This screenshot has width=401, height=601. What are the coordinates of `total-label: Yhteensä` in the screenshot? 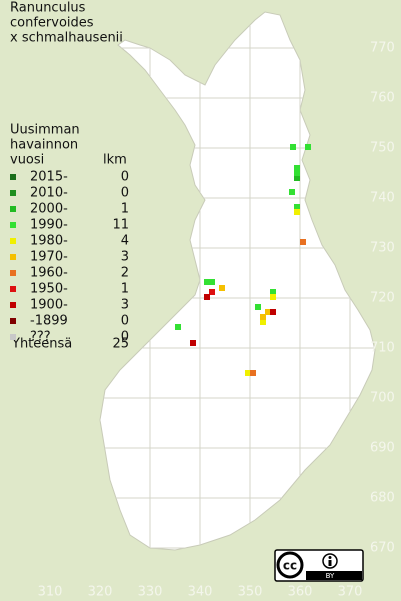 It's located at (41, 344).